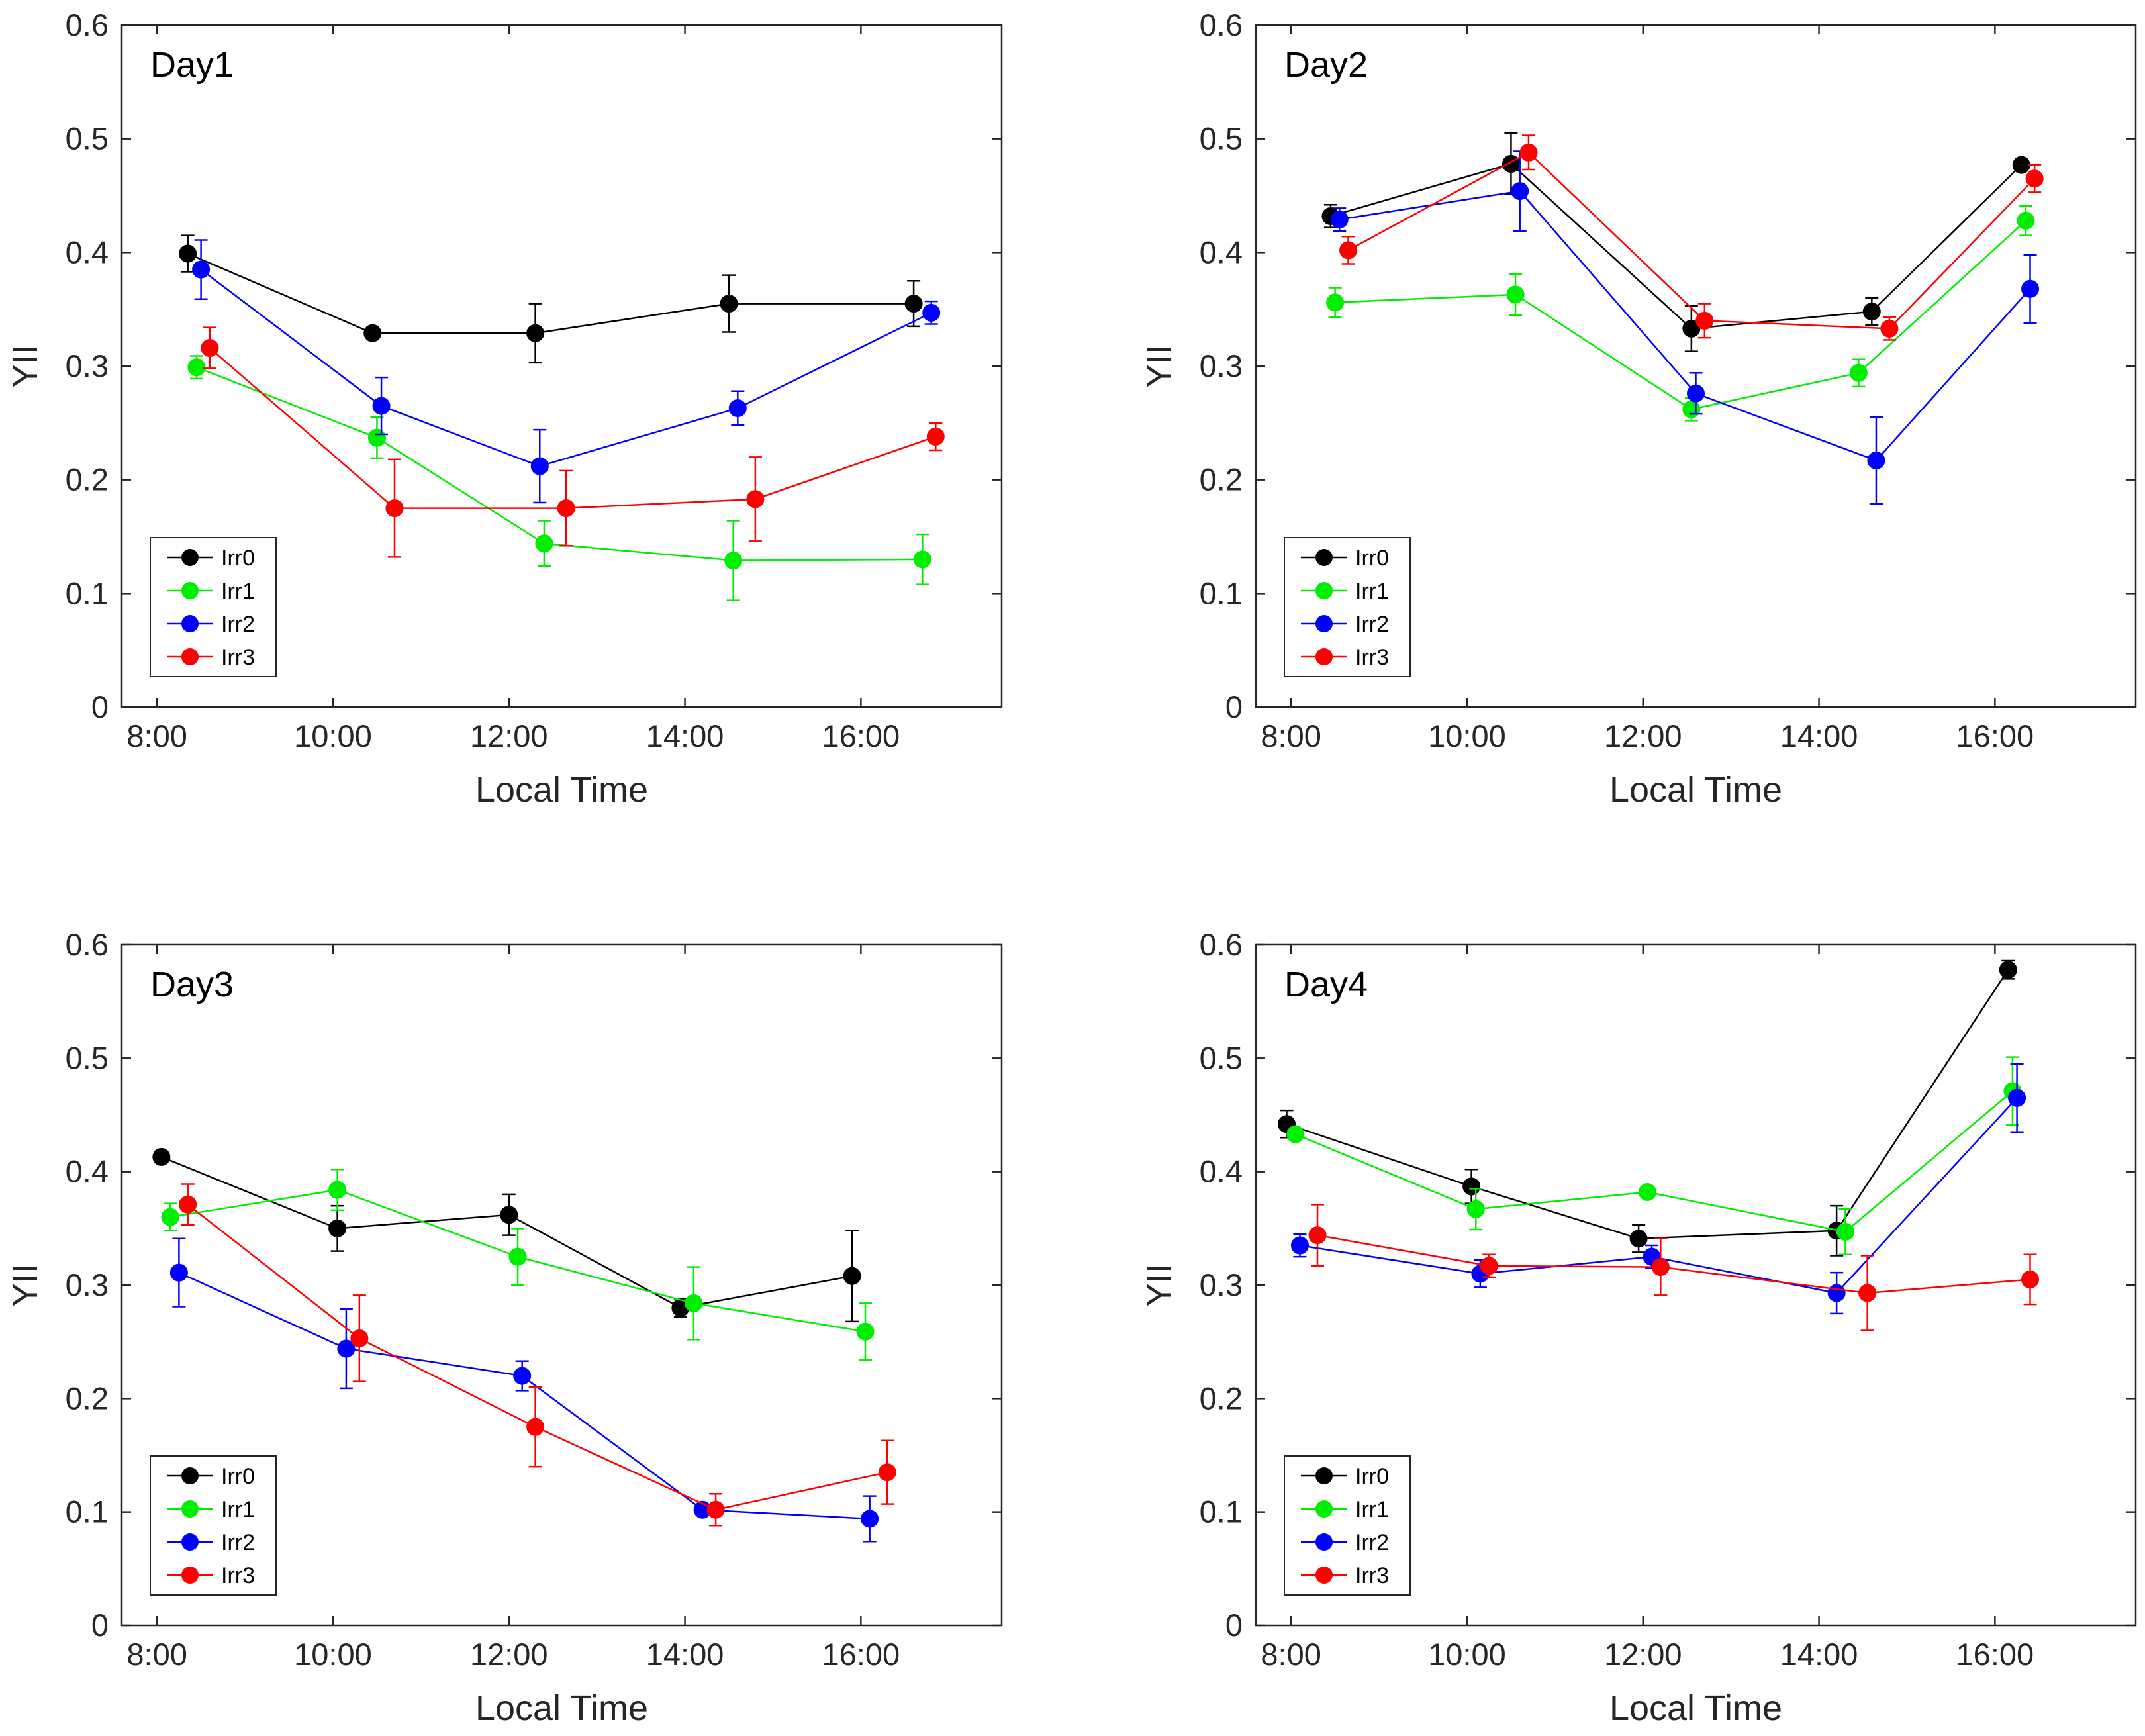 Image resolution: width=2145 pixels, height=1736 pixels. Describe the element at coordinates (1654, 1155) in the screenshot. I see `series-irr1` at that location.